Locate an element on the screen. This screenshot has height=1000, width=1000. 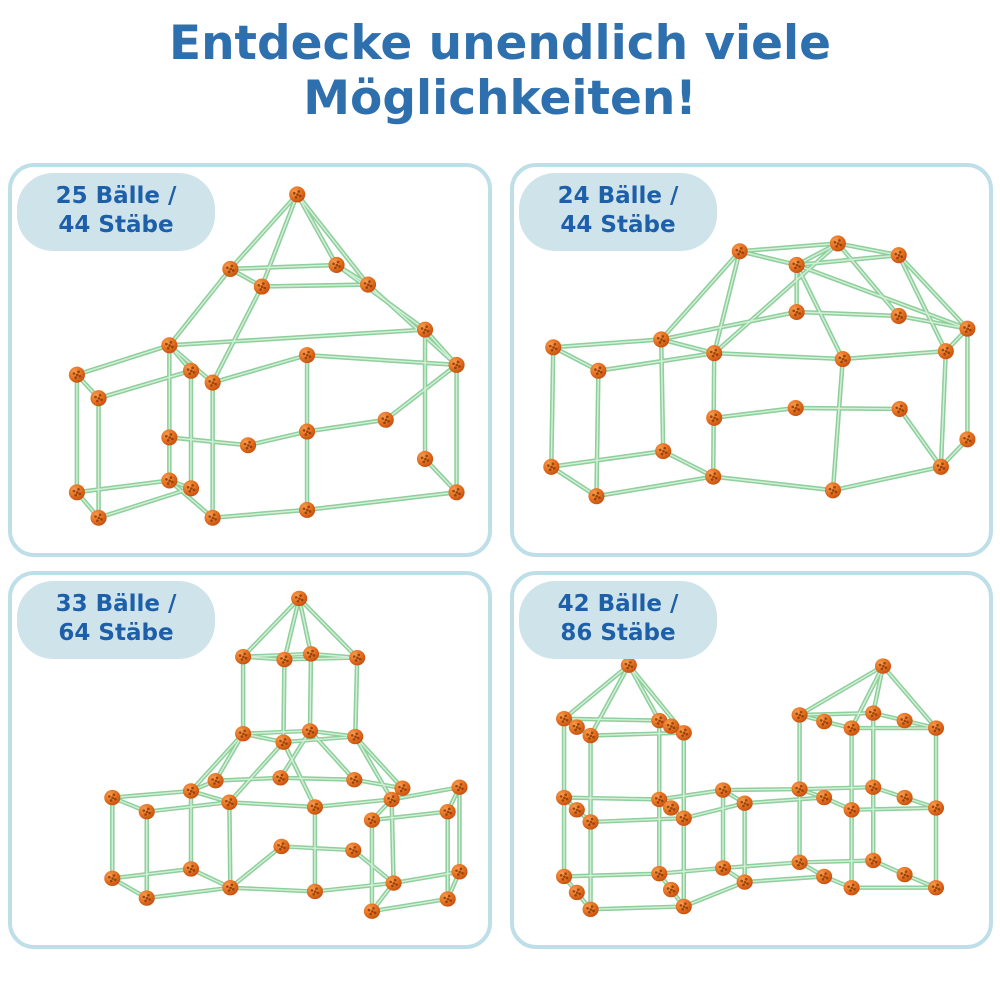
fort-structure-photo-house is located at coordinates (266, 356).